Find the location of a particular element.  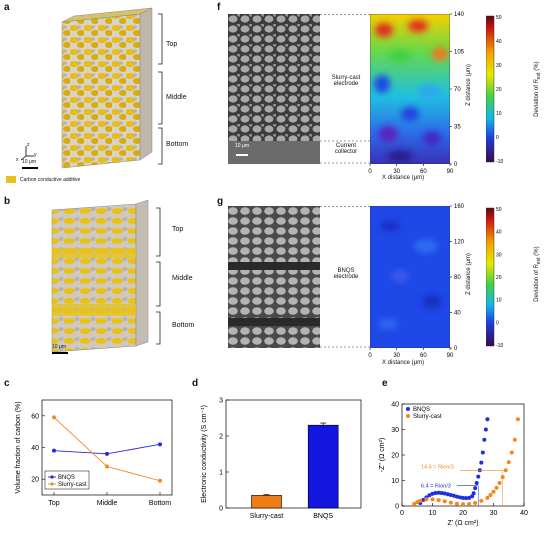

y-tick-label: 1 is located at coordinates (221, 473).